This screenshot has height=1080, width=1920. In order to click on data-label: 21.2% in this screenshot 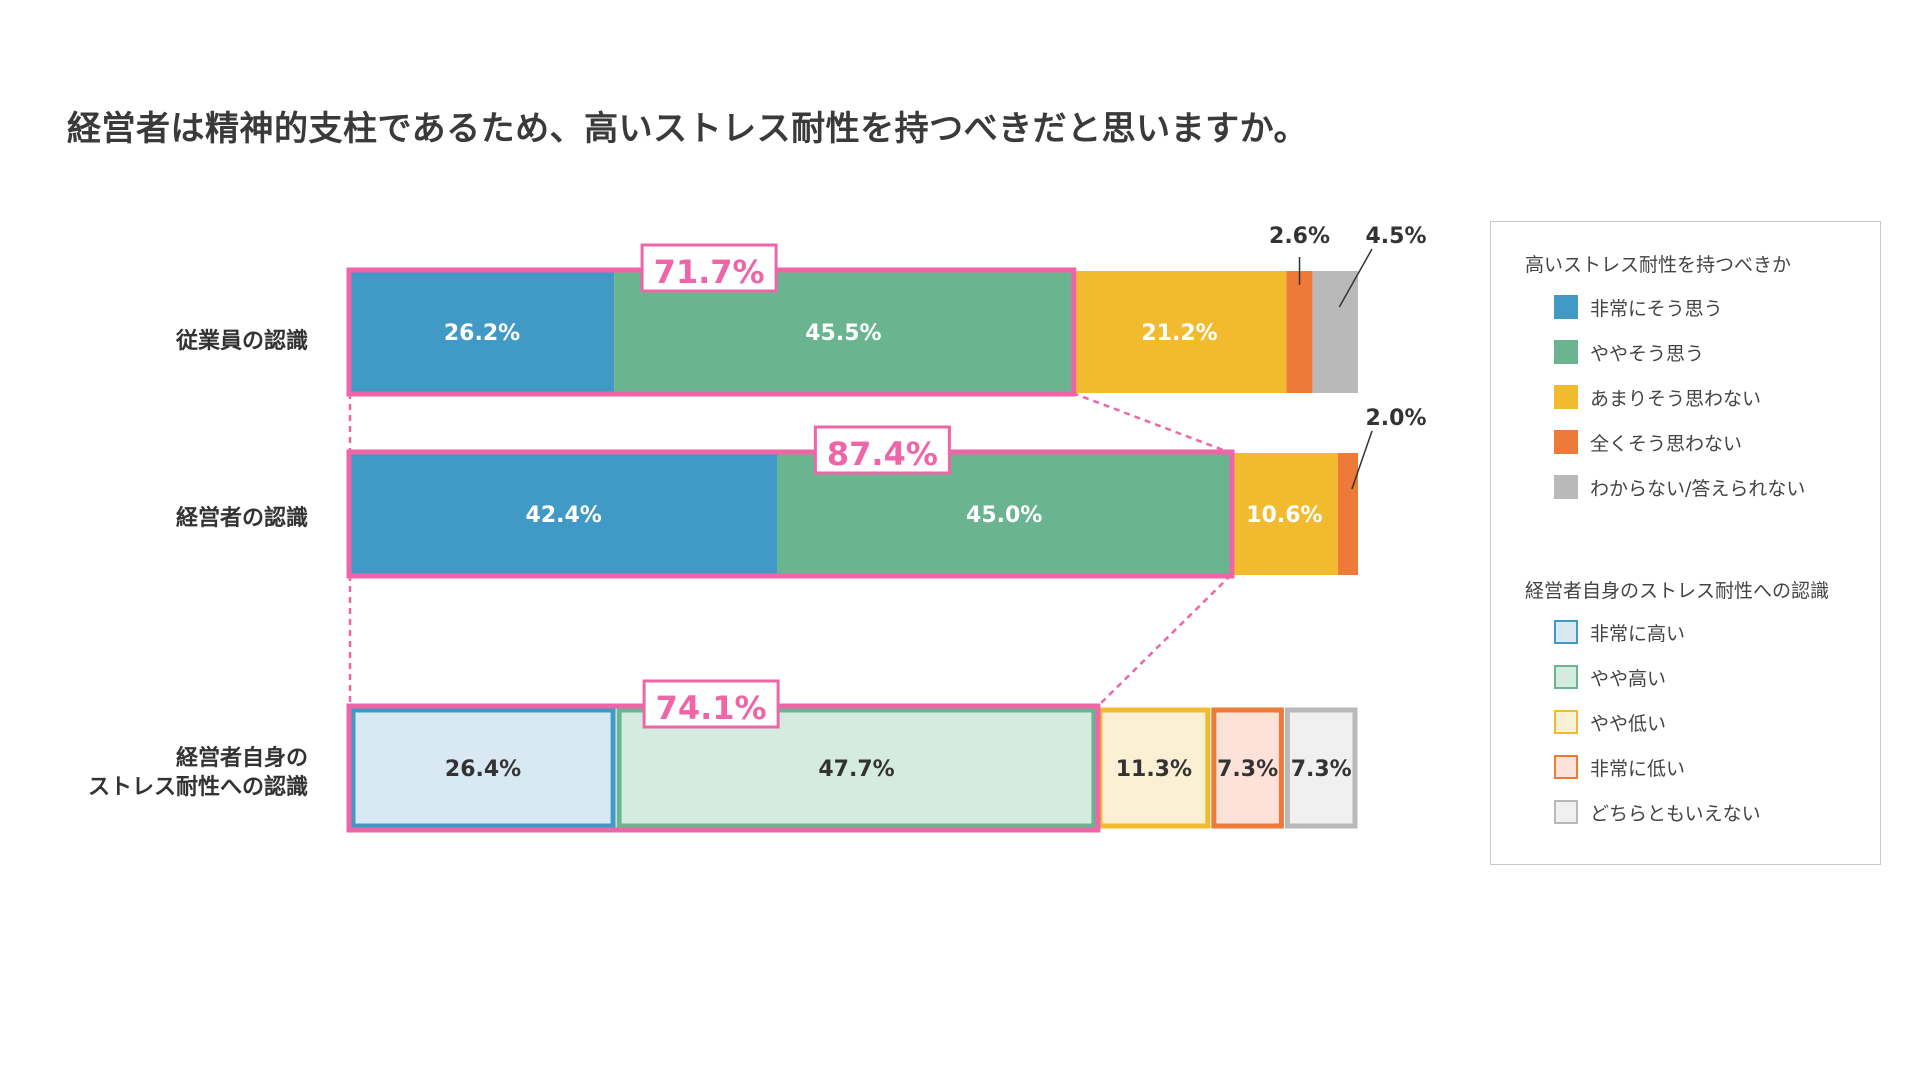, I will do `click(1179, 333)`.